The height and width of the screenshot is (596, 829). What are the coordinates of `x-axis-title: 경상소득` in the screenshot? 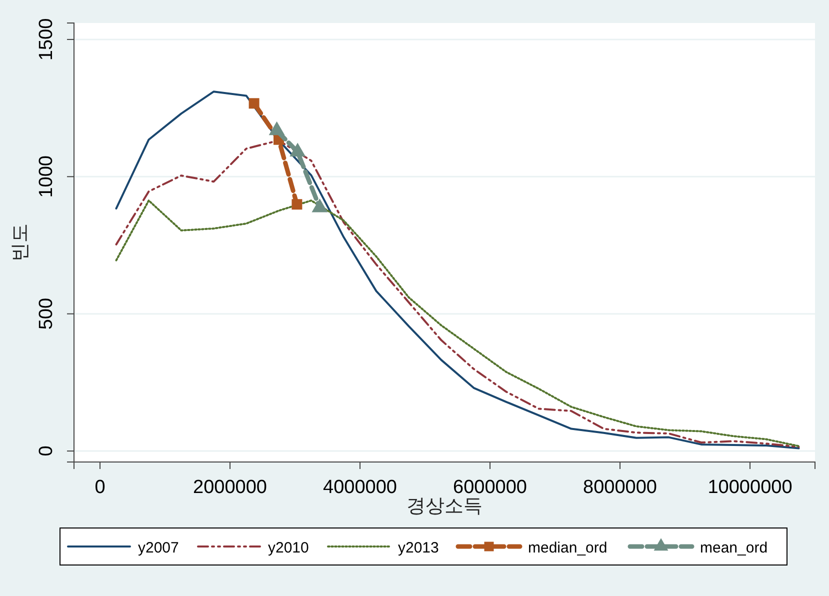 It's located at (444, 506).